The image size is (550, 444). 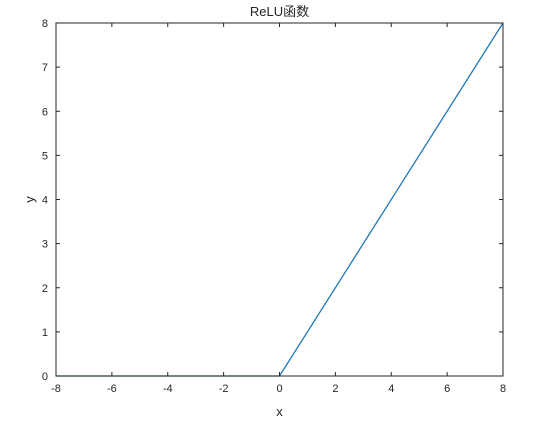 I want to click on x-tick-label: -6, so click(x=112, y=389).